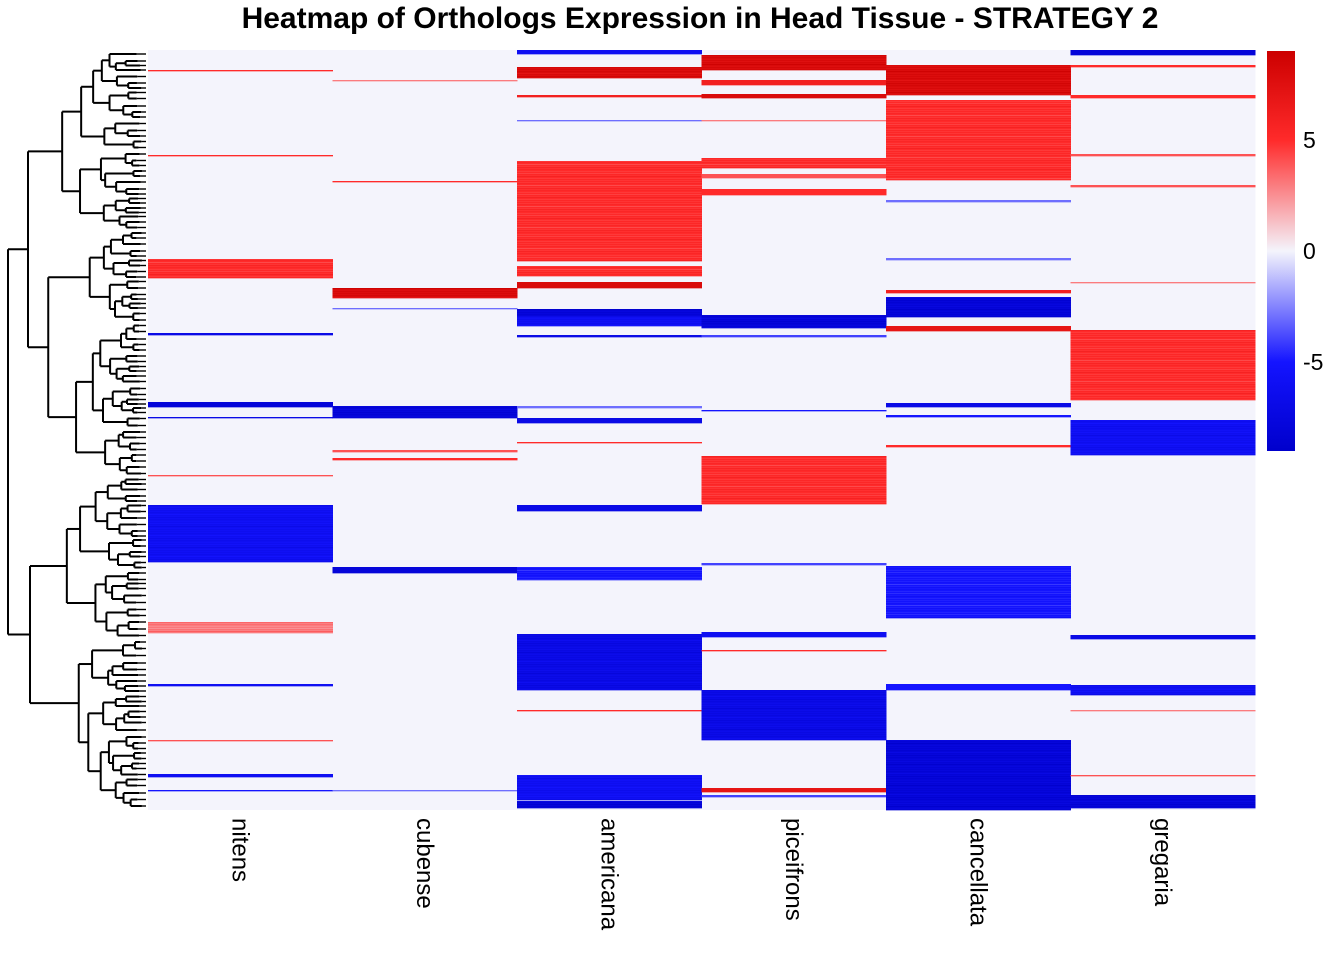 Image resolution: width=1344 pixels, height=960 pixels. I want to click on color-scale-tick-label: 0, so click(1309, 251).